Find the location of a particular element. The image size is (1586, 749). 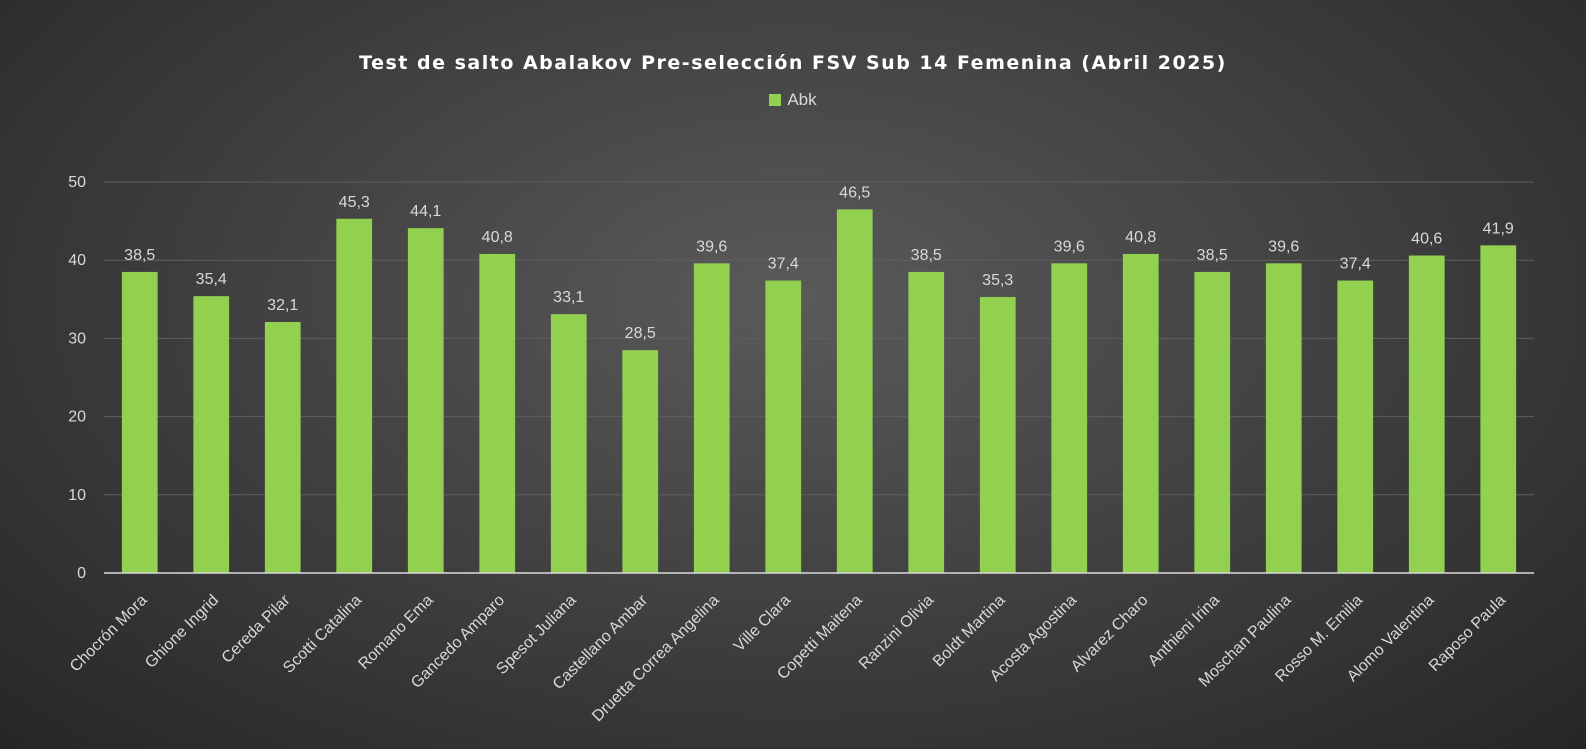

x-tick-label: Romano Ema is located at coordinates (395, 632).